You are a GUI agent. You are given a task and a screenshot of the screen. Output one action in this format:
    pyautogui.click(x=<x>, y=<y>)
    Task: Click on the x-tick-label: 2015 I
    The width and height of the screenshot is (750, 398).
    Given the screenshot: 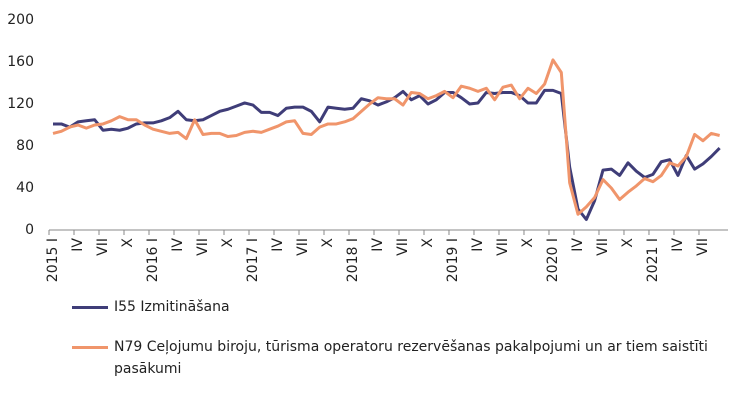 What is the action you would take?
    pyautogui.click(x=53, y=260)
    